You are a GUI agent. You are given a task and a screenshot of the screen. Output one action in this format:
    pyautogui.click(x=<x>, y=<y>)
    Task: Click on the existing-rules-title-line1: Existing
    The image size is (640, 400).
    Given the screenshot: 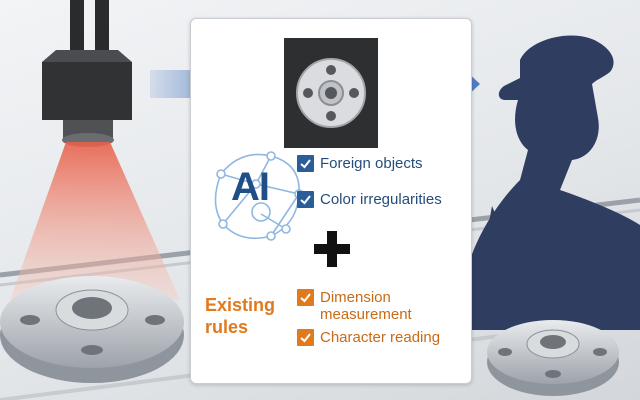 What is the action you would take?
    pyautogui.click(x=240, y=305)
    